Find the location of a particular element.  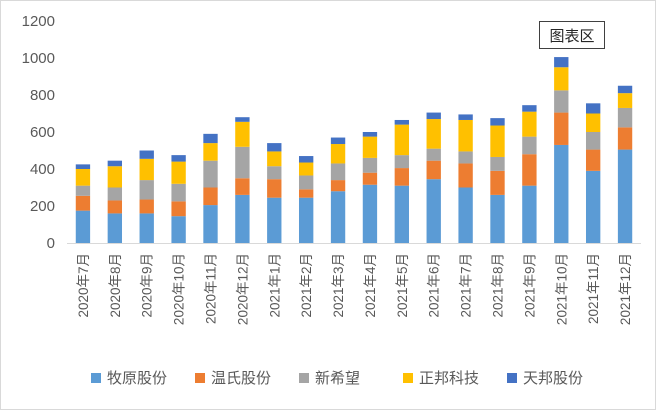

legend-label: 牧原股份 is located at coordinates (137, 378).